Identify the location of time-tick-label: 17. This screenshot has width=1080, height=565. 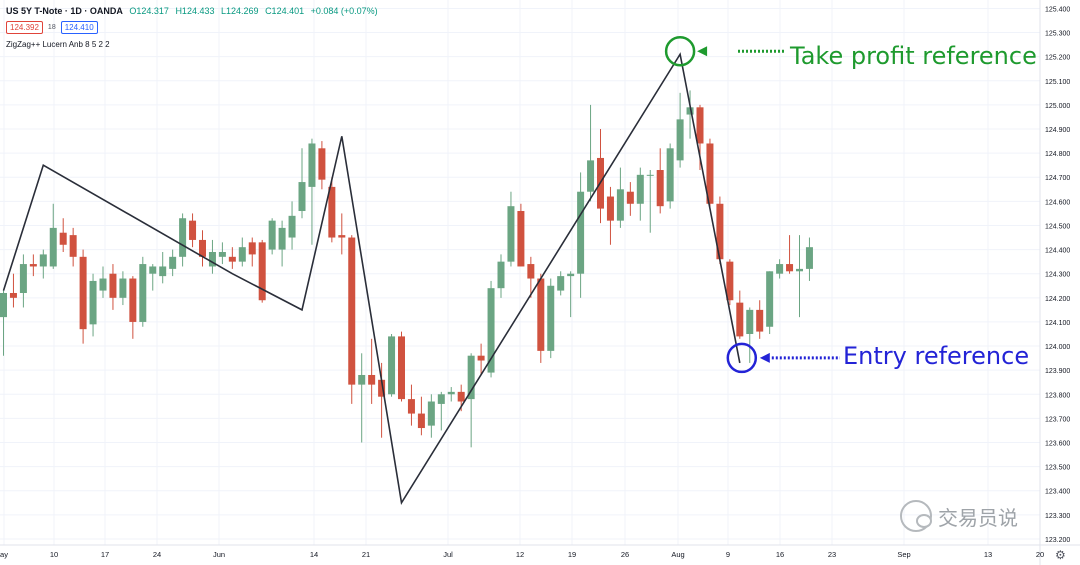
(105, 554).